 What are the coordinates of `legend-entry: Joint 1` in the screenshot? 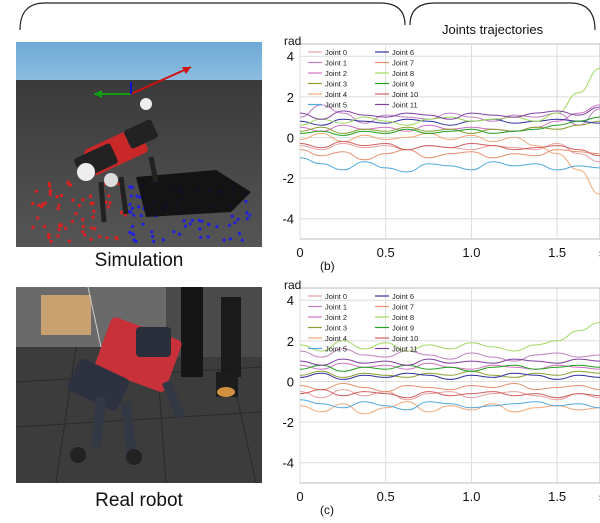 It's located at (336, 63).